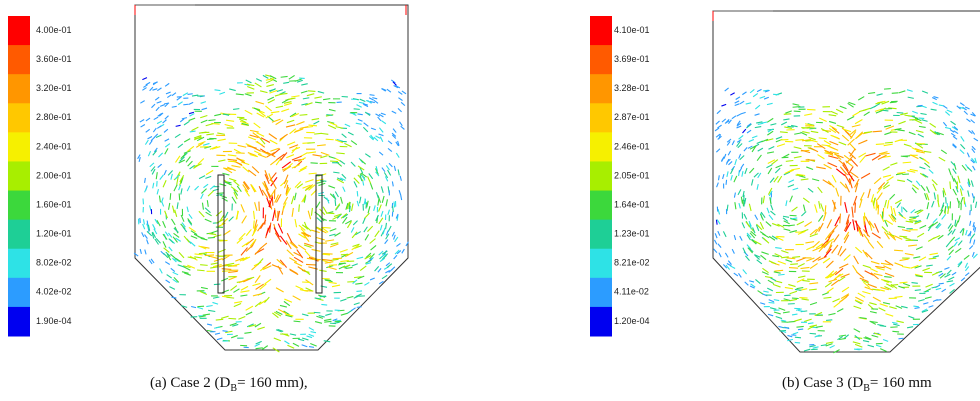 Image resolution: width=980 pixels, height=401 pixels. I want to click on colorbar-label: 8.02e-02, so click(54, 263).